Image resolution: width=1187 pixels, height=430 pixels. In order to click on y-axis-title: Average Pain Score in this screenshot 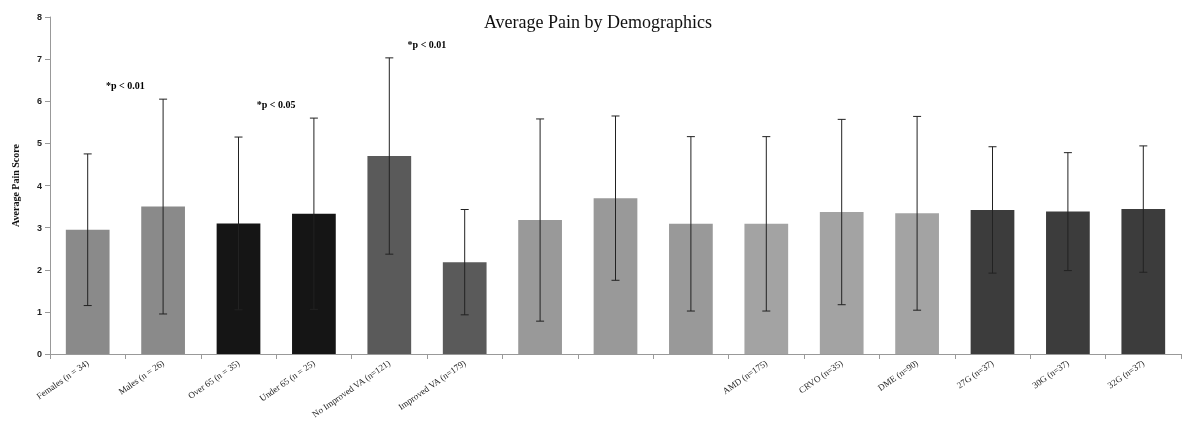, I will do `click(15, 185)`.